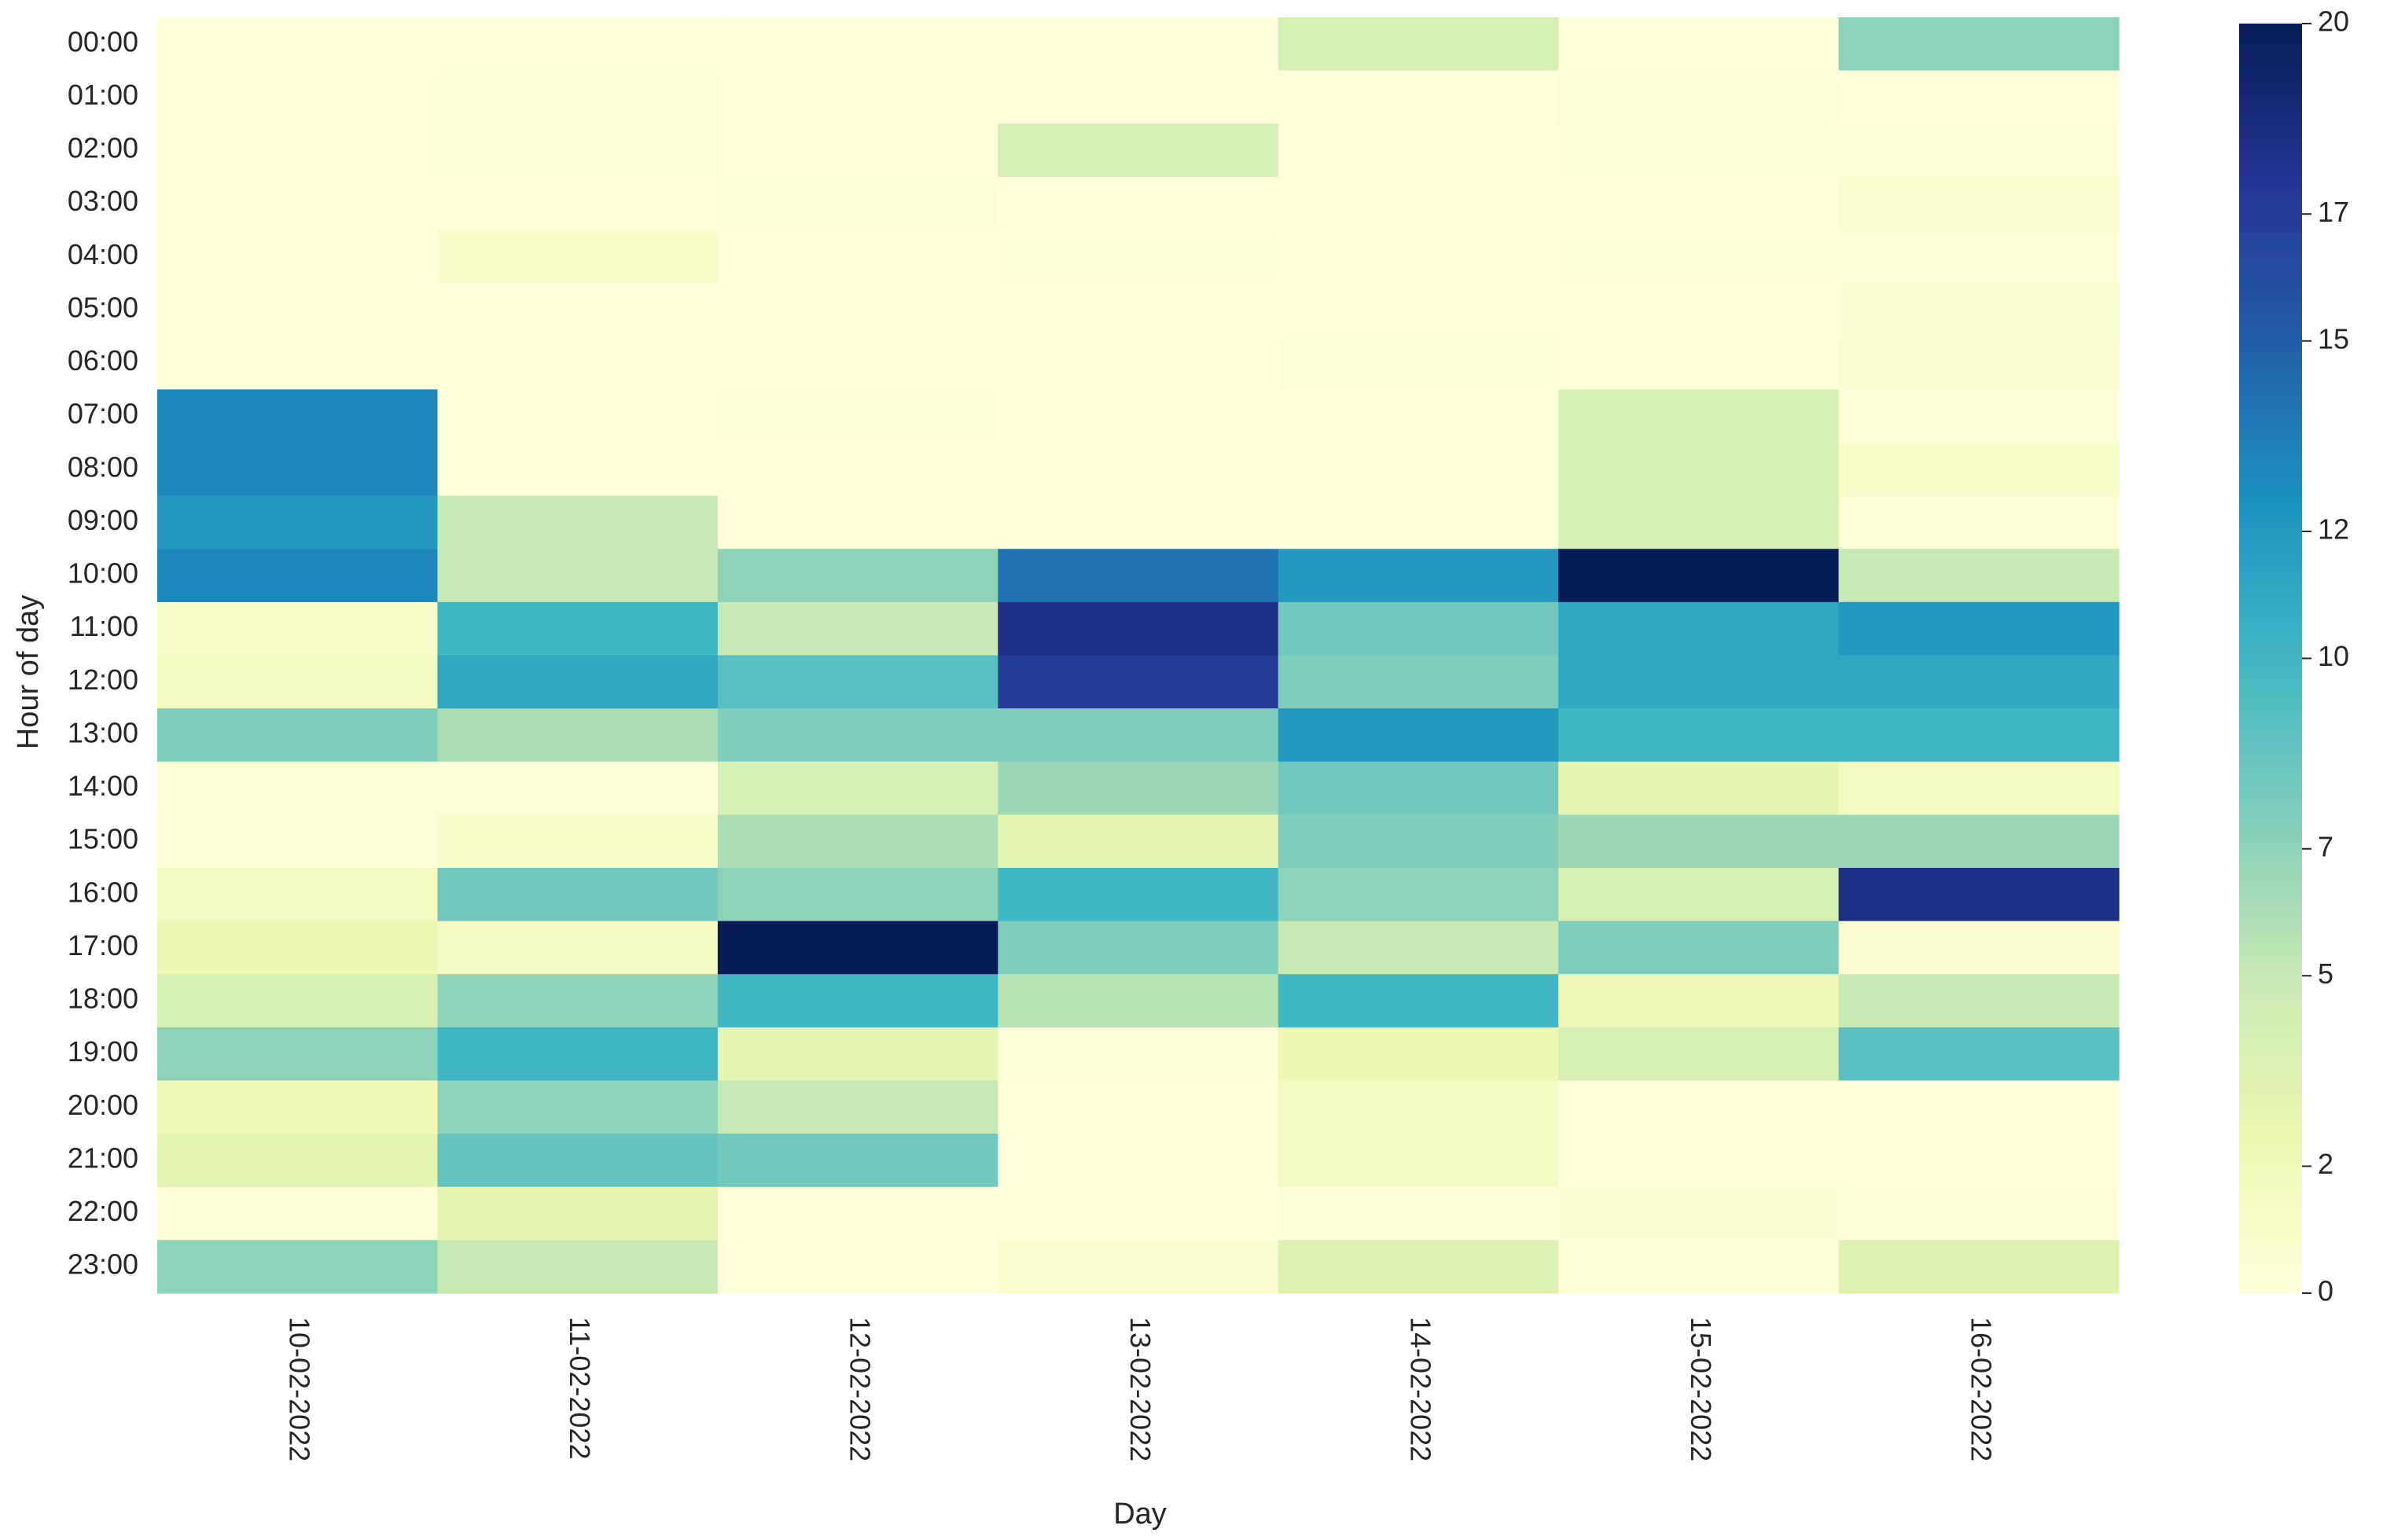  Describe the element at coordinates (103, 945) in the screenshot. I see `y-tick-label: 17:00` at that location.